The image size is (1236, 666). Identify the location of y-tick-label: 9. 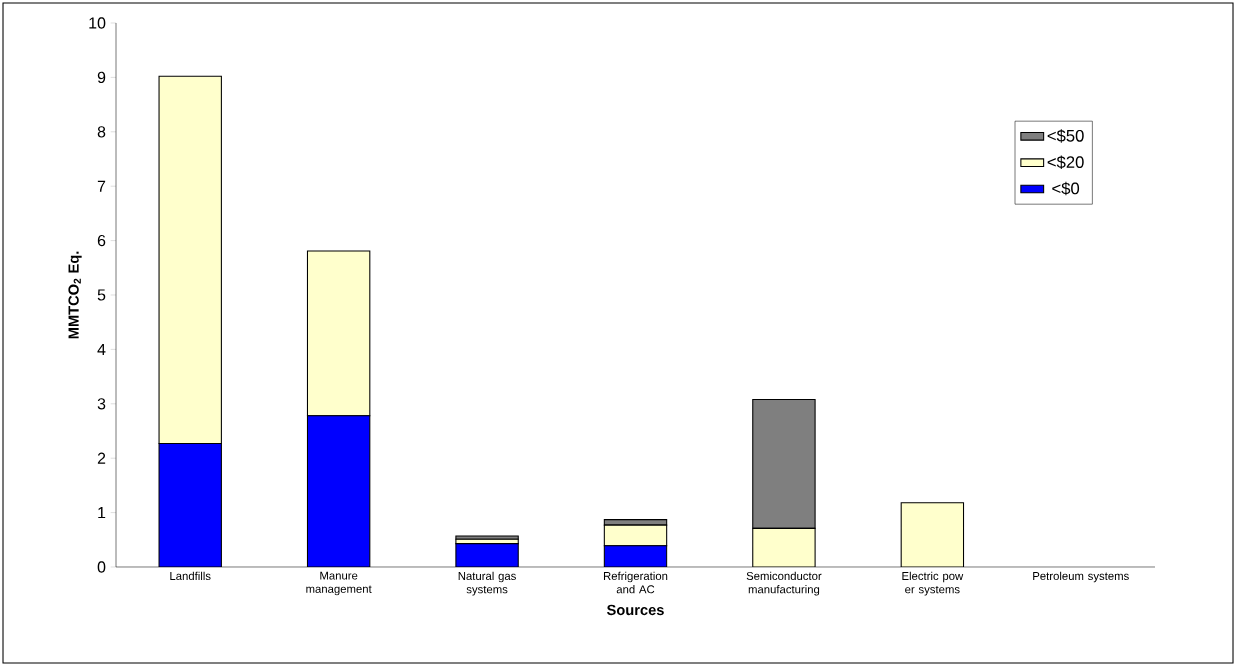
(101, 77).